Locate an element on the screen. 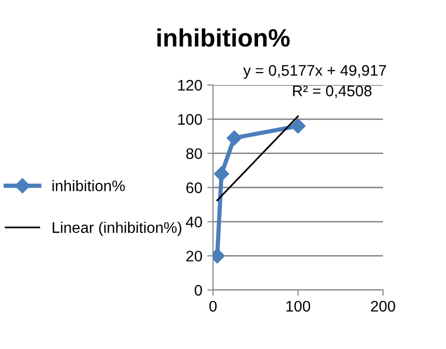  legend-label: Linear (inhibition%) is located at coordinates (117, 229).